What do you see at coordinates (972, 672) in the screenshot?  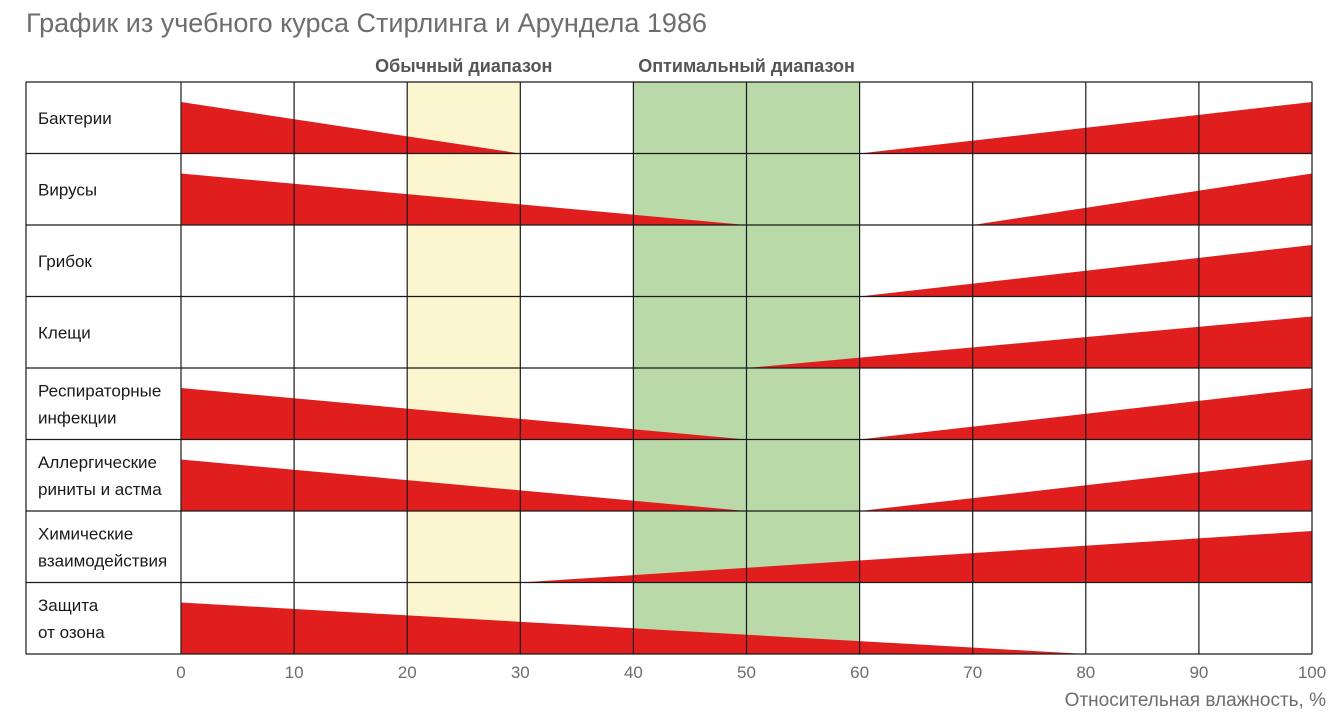 I see `x-tick-label-70: 70` at bounding box center [972, 672].